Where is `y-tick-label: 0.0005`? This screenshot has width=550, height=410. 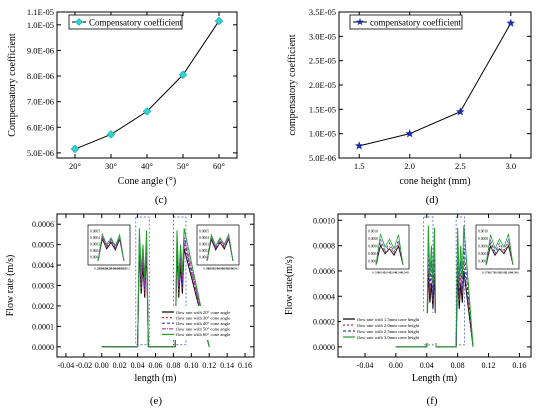 y-tick-label: 0.0005 is located at coordinates (43, 245).